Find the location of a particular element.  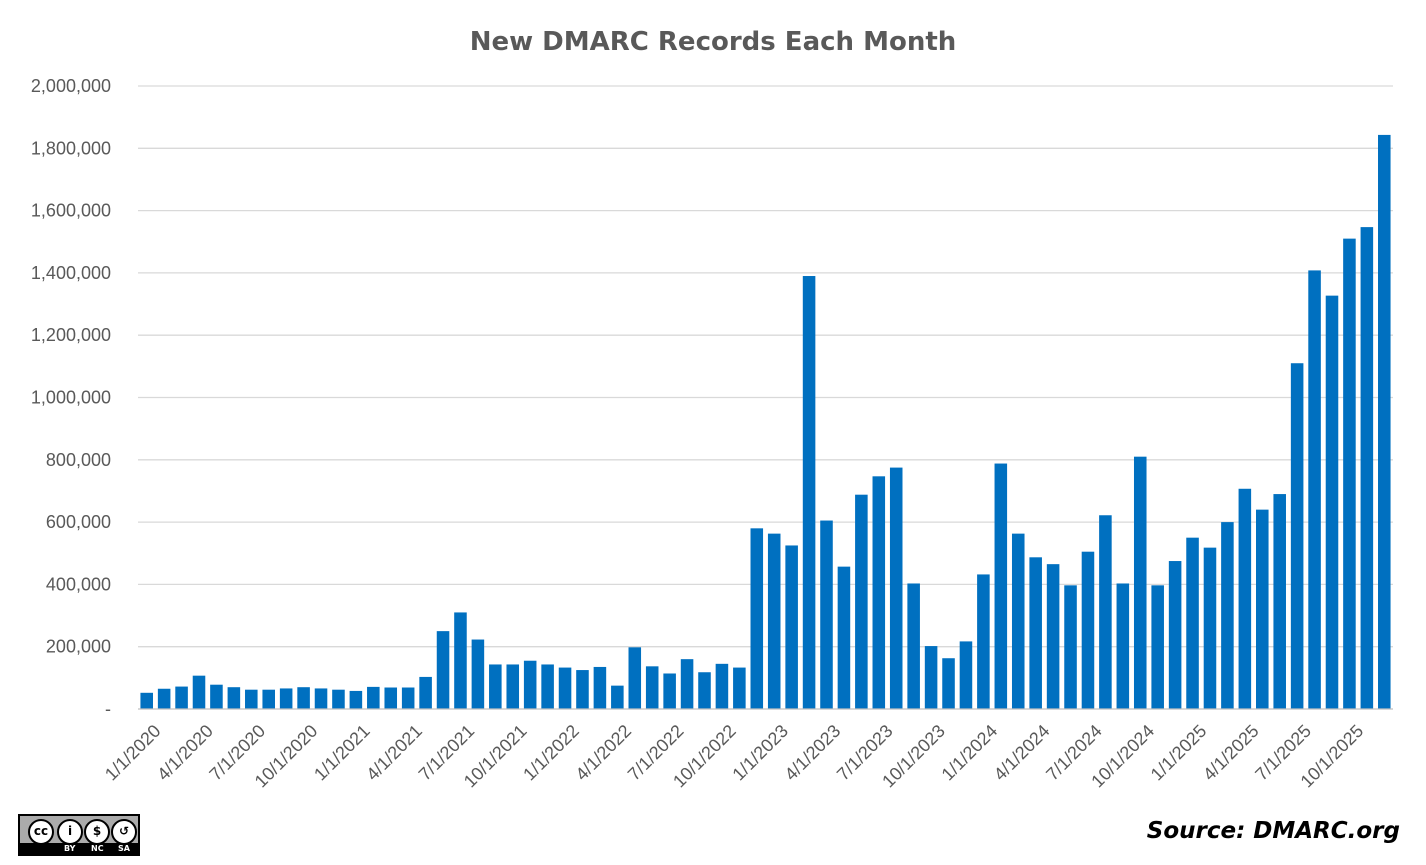

cc-license-badge: cc i $ ↺ BY NC SA is located at coordinates (79, 835).